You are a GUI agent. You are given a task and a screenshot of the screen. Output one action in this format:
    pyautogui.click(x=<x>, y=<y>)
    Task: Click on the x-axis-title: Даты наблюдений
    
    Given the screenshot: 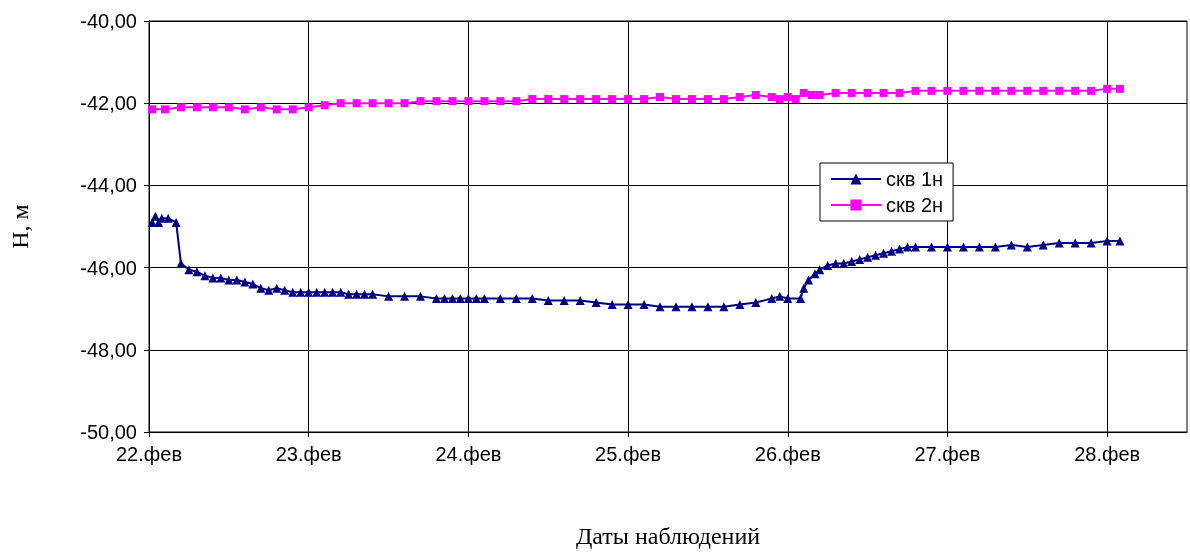 What is the action you would take?
    pyautogui.click(x=668, y=536)
    